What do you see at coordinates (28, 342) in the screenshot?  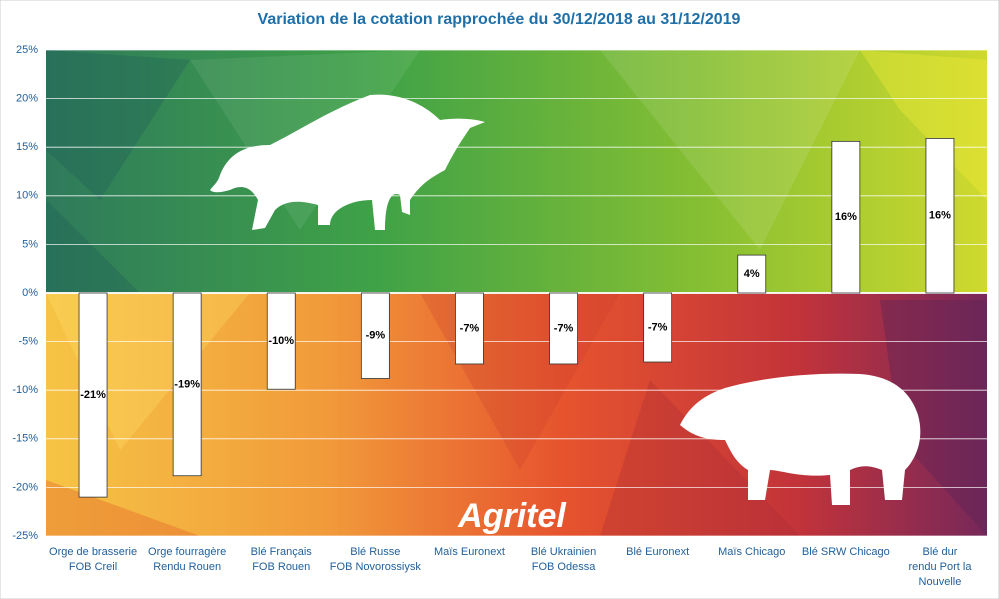 I see `y-tick-label: -5%` at bounding box center [28, 342].